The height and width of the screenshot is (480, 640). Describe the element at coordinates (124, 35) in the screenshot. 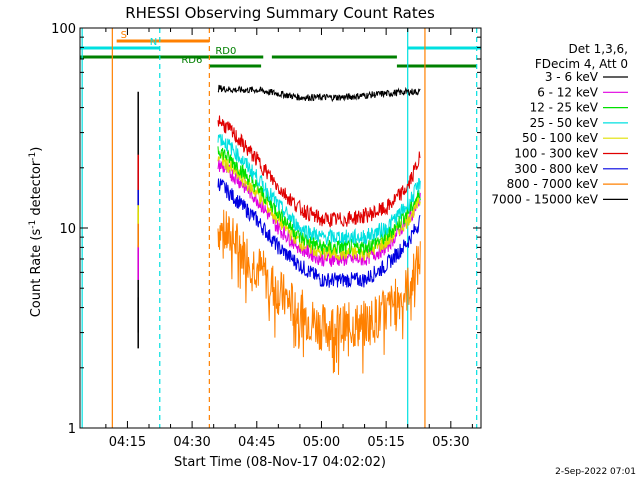

I see `segment-label: S` at that location.